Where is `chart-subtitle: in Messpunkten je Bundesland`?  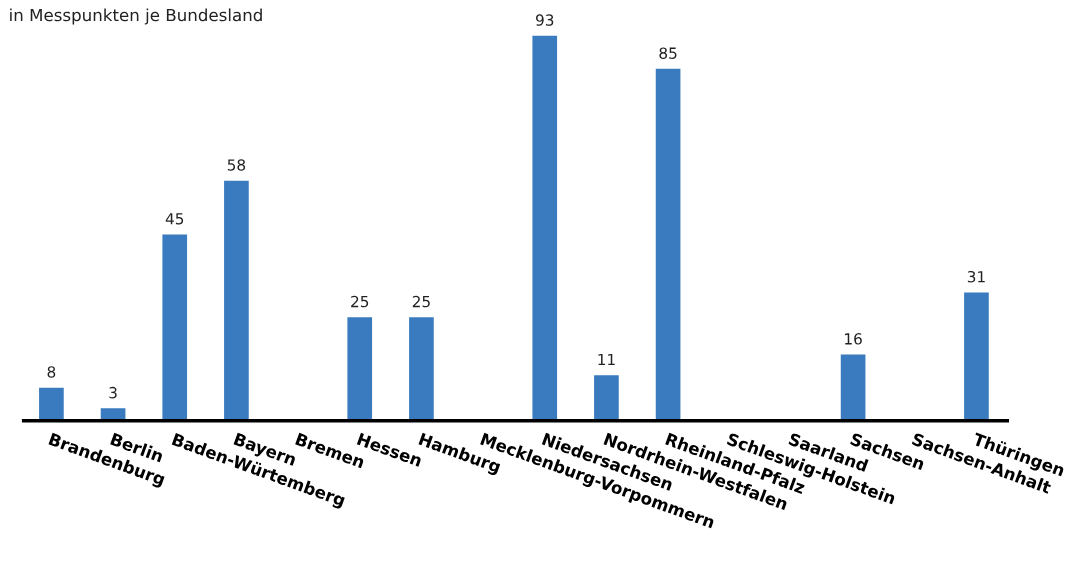 chart-subtitle: in Messpunkten je Bundesland is located at coordinates (136, 16).